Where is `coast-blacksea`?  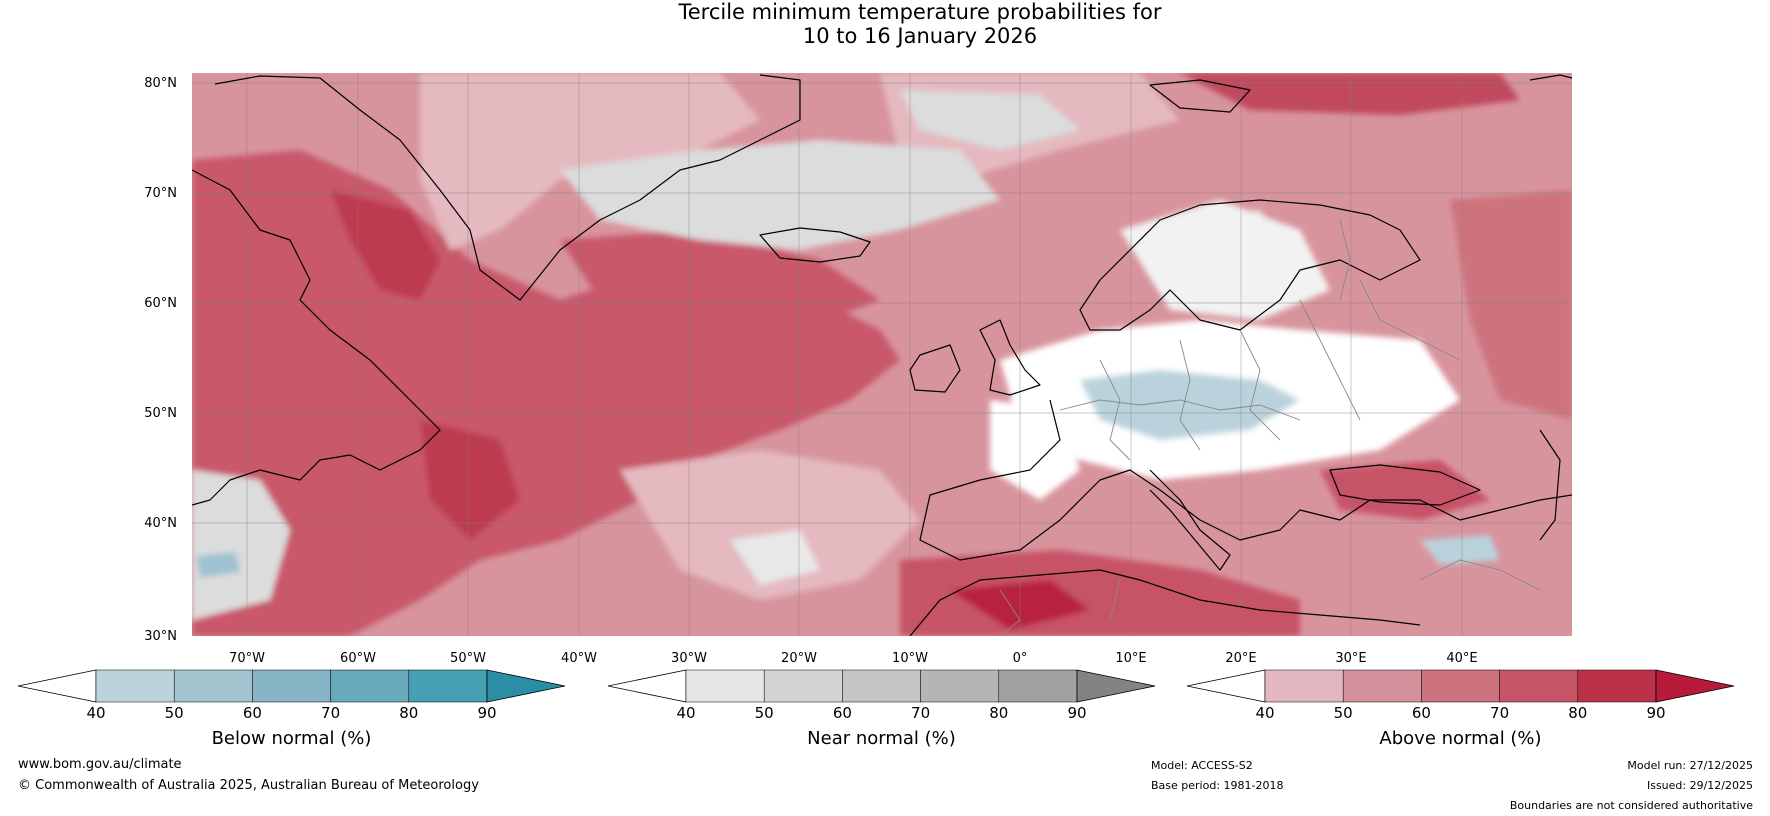
coast-blacksea is located at coordinates (1405, 485).